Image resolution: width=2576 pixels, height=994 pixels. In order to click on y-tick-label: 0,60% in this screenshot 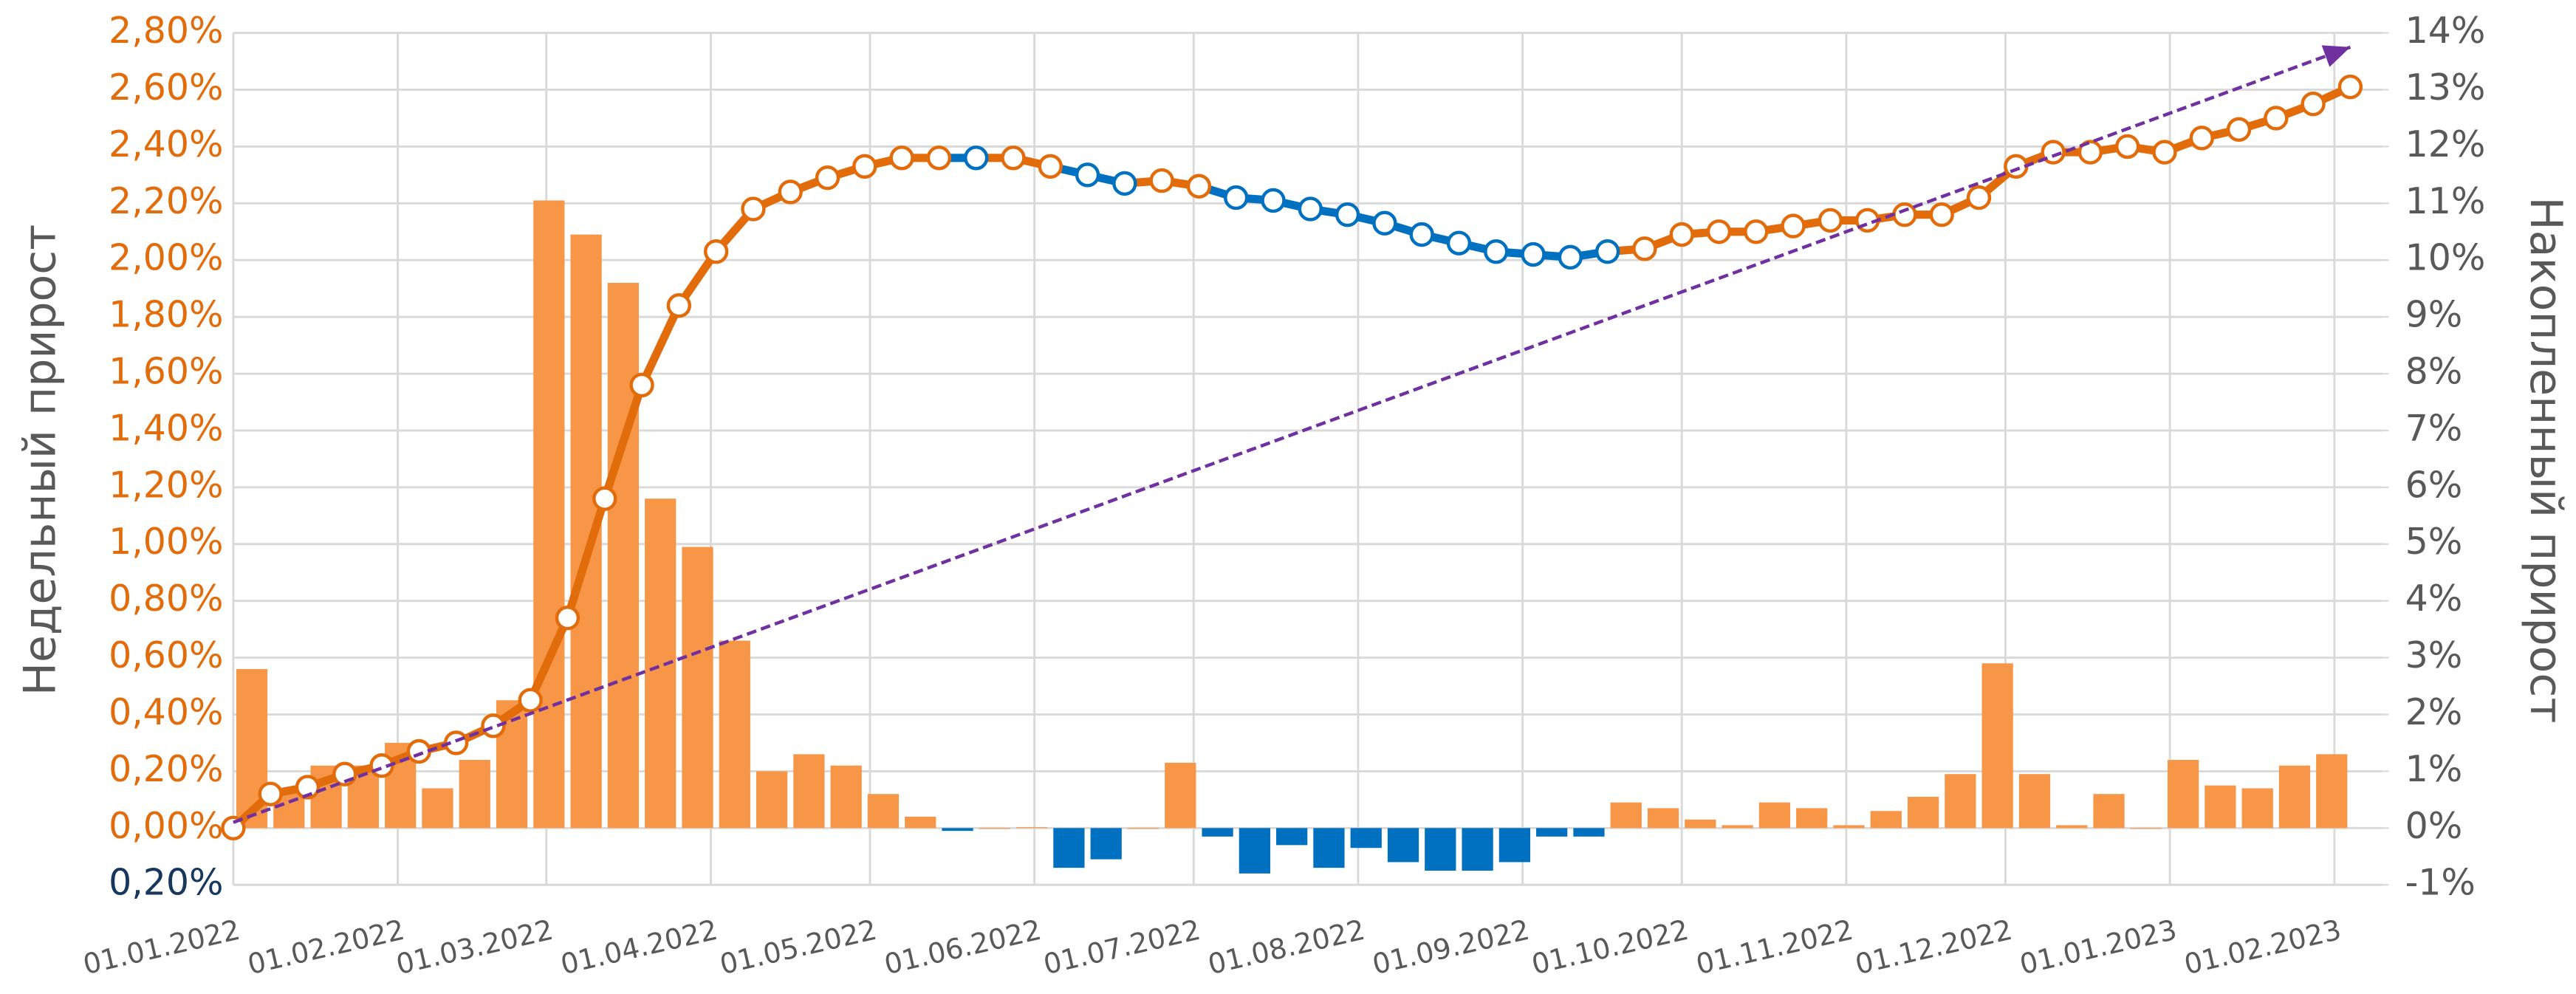, I will do `click(166, 655)`.